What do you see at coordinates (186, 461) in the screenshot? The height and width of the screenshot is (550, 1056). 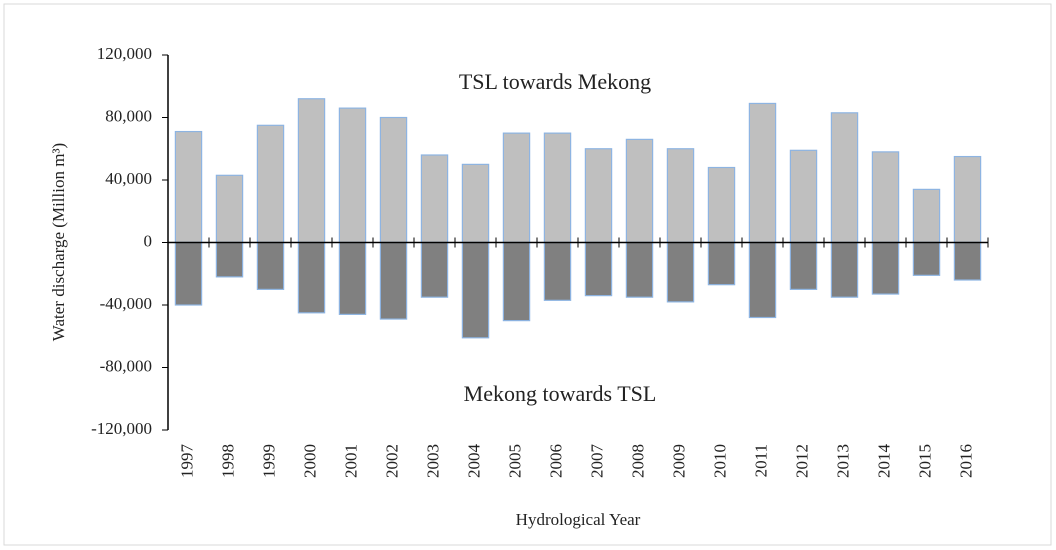 I see `x-tick-label: 1997` at bounding box center [186, 461].